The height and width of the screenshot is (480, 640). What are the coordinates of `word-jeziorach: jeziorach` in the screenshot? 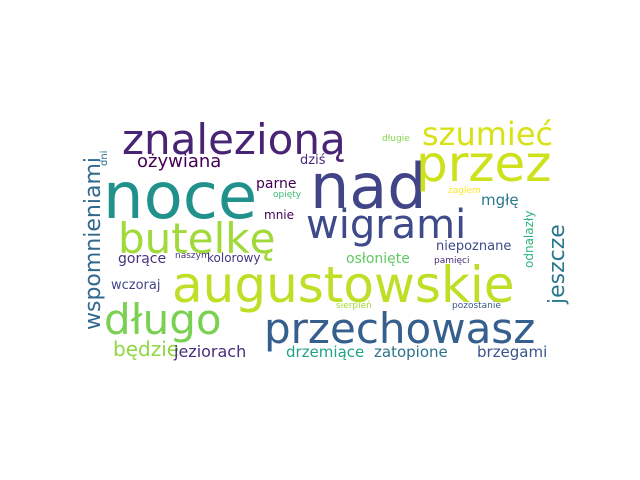 It's located at (209, 351).